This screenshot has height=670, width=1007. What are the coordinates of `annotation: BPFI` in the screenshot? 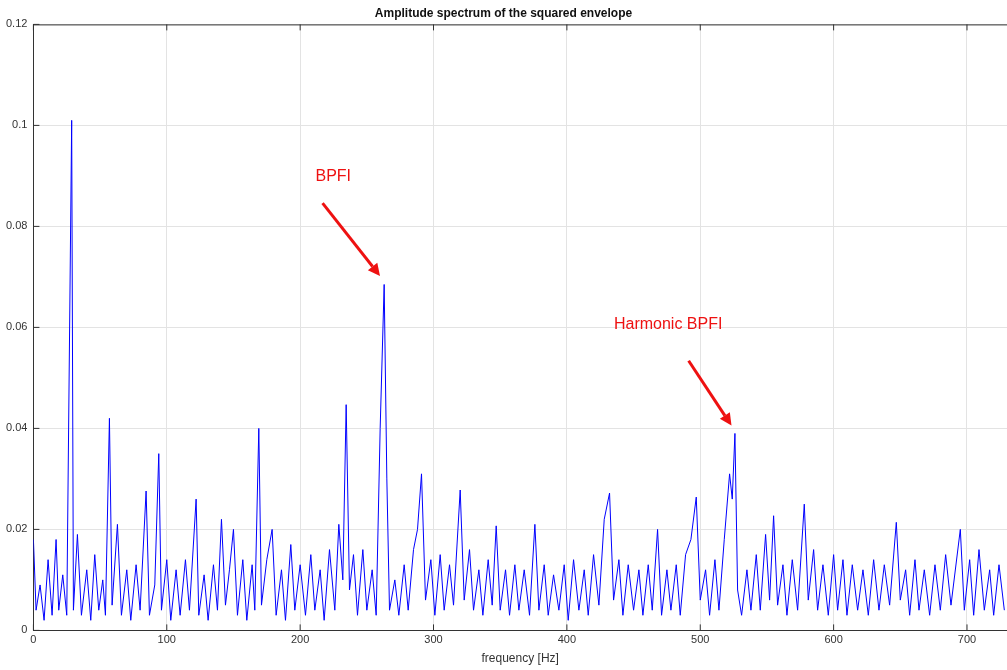 It's located at (333, 175).